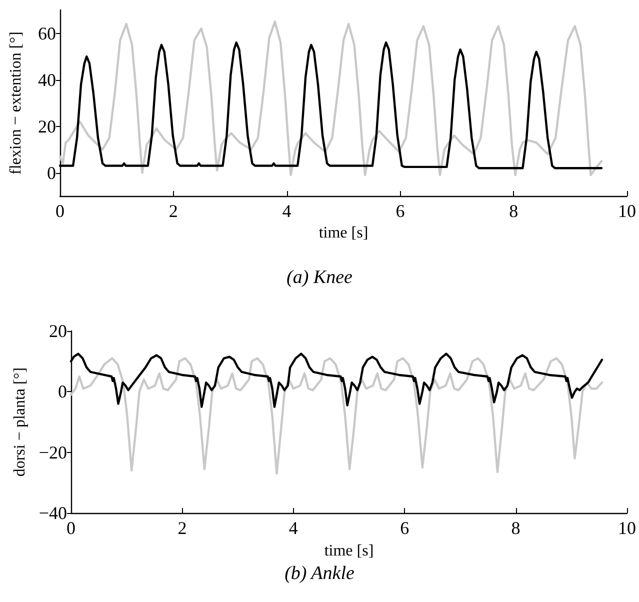 The image size is (639, 602). I want to click on y-tick-label: 60, so click(47, 33).